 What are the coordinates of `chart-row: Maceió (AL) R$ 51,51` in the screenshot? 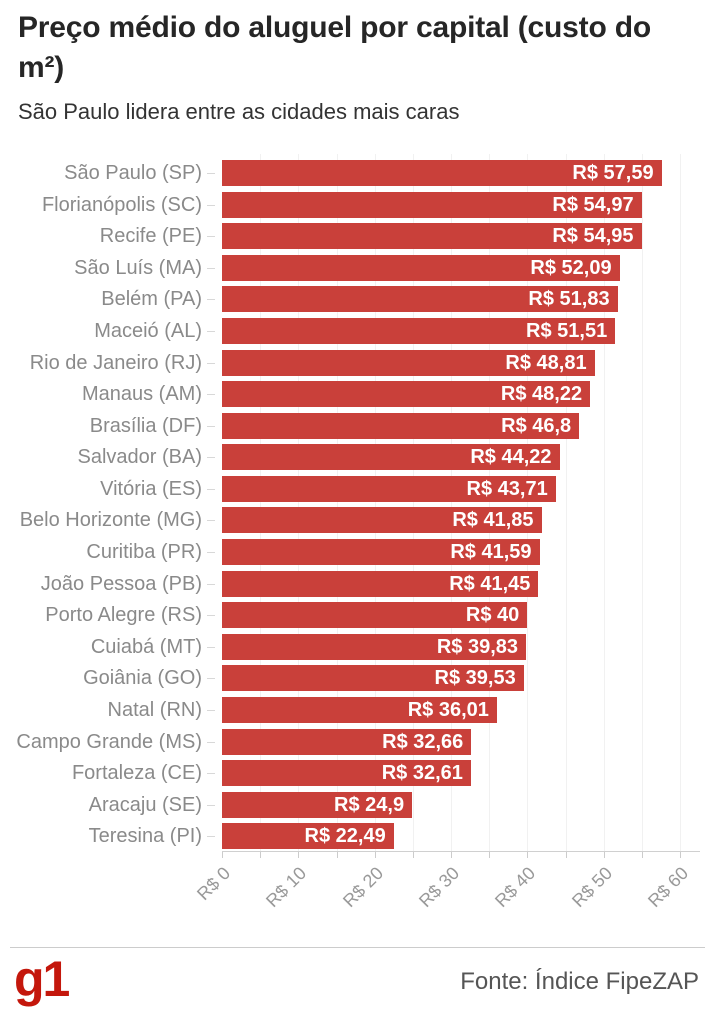 It's located at (357, 331).